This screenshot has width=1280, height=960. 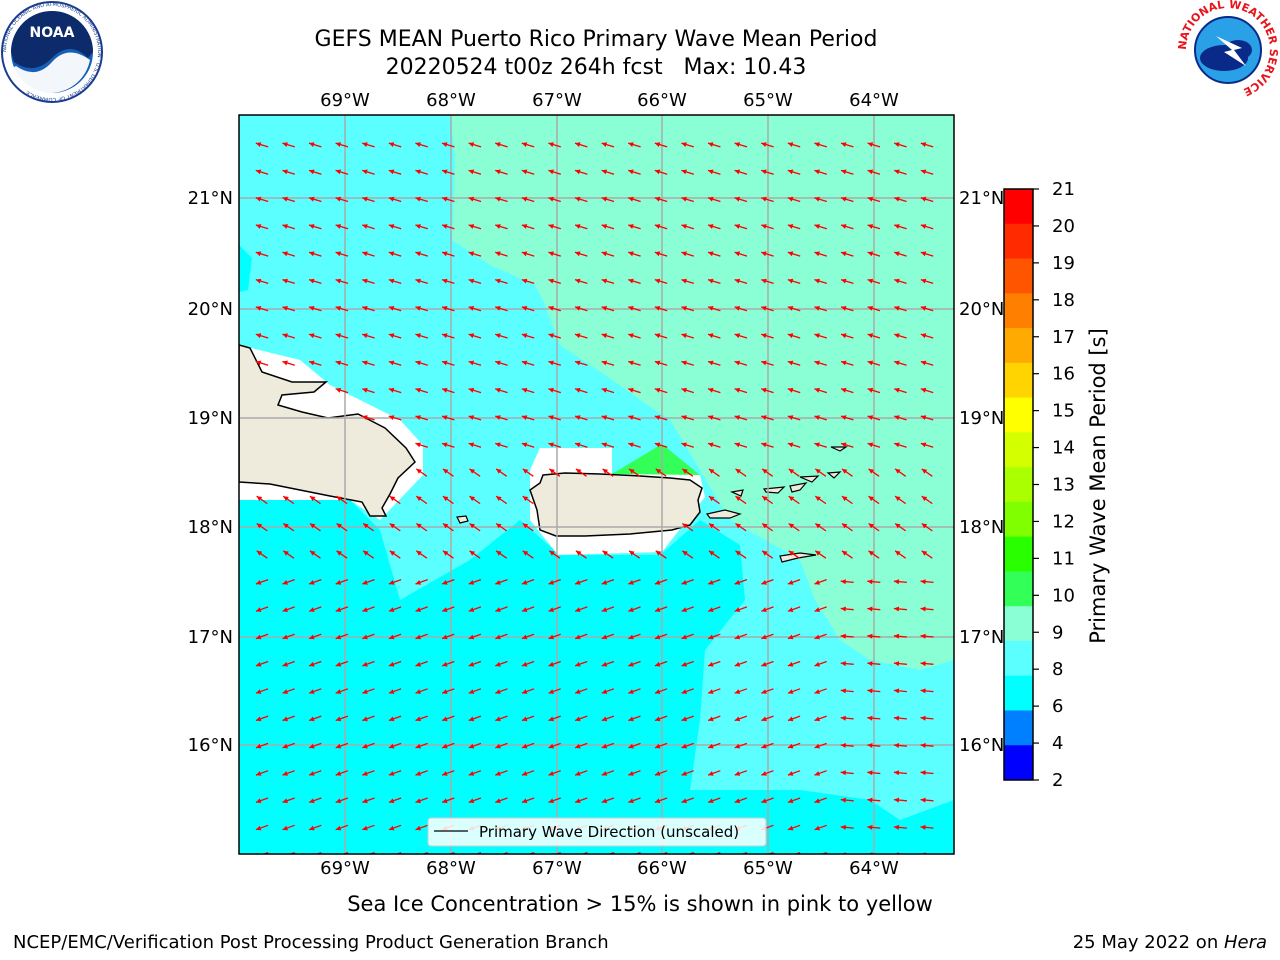 I want to click on colorbar-tick-label: 2, so click(x=1057, y=780).